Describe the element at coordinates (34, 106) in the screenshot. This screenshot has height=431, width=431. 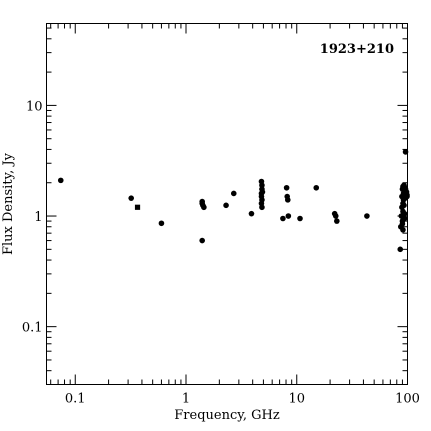
I see `y-tick-label: 10` at that location.